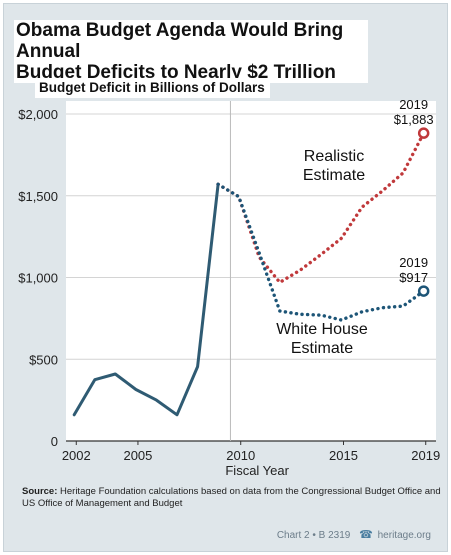 Image resolution: width=451 pixels, height=555 pixels. Describe the element at coordinates (343, 455) in the screenshot. I see `x-tick-label: 2015` at that location.